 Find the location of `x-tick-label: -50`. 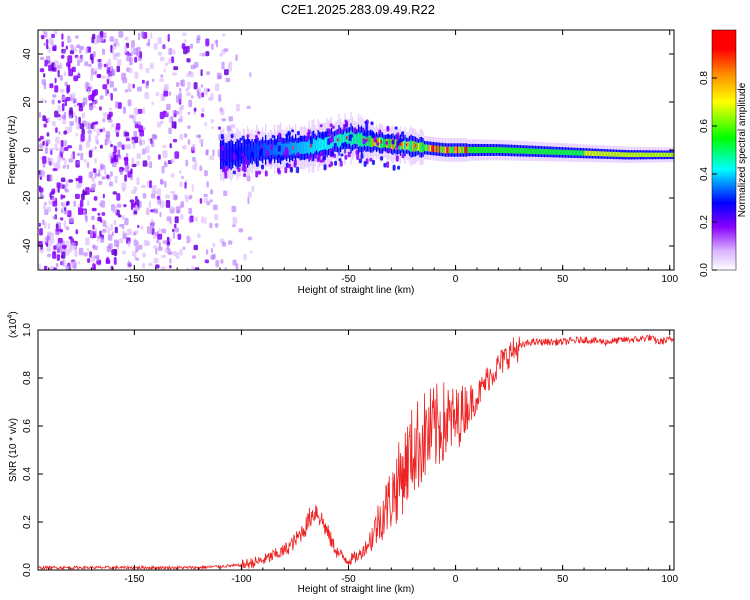

x-tick-label: -50 is located at coordinates (348, 279).